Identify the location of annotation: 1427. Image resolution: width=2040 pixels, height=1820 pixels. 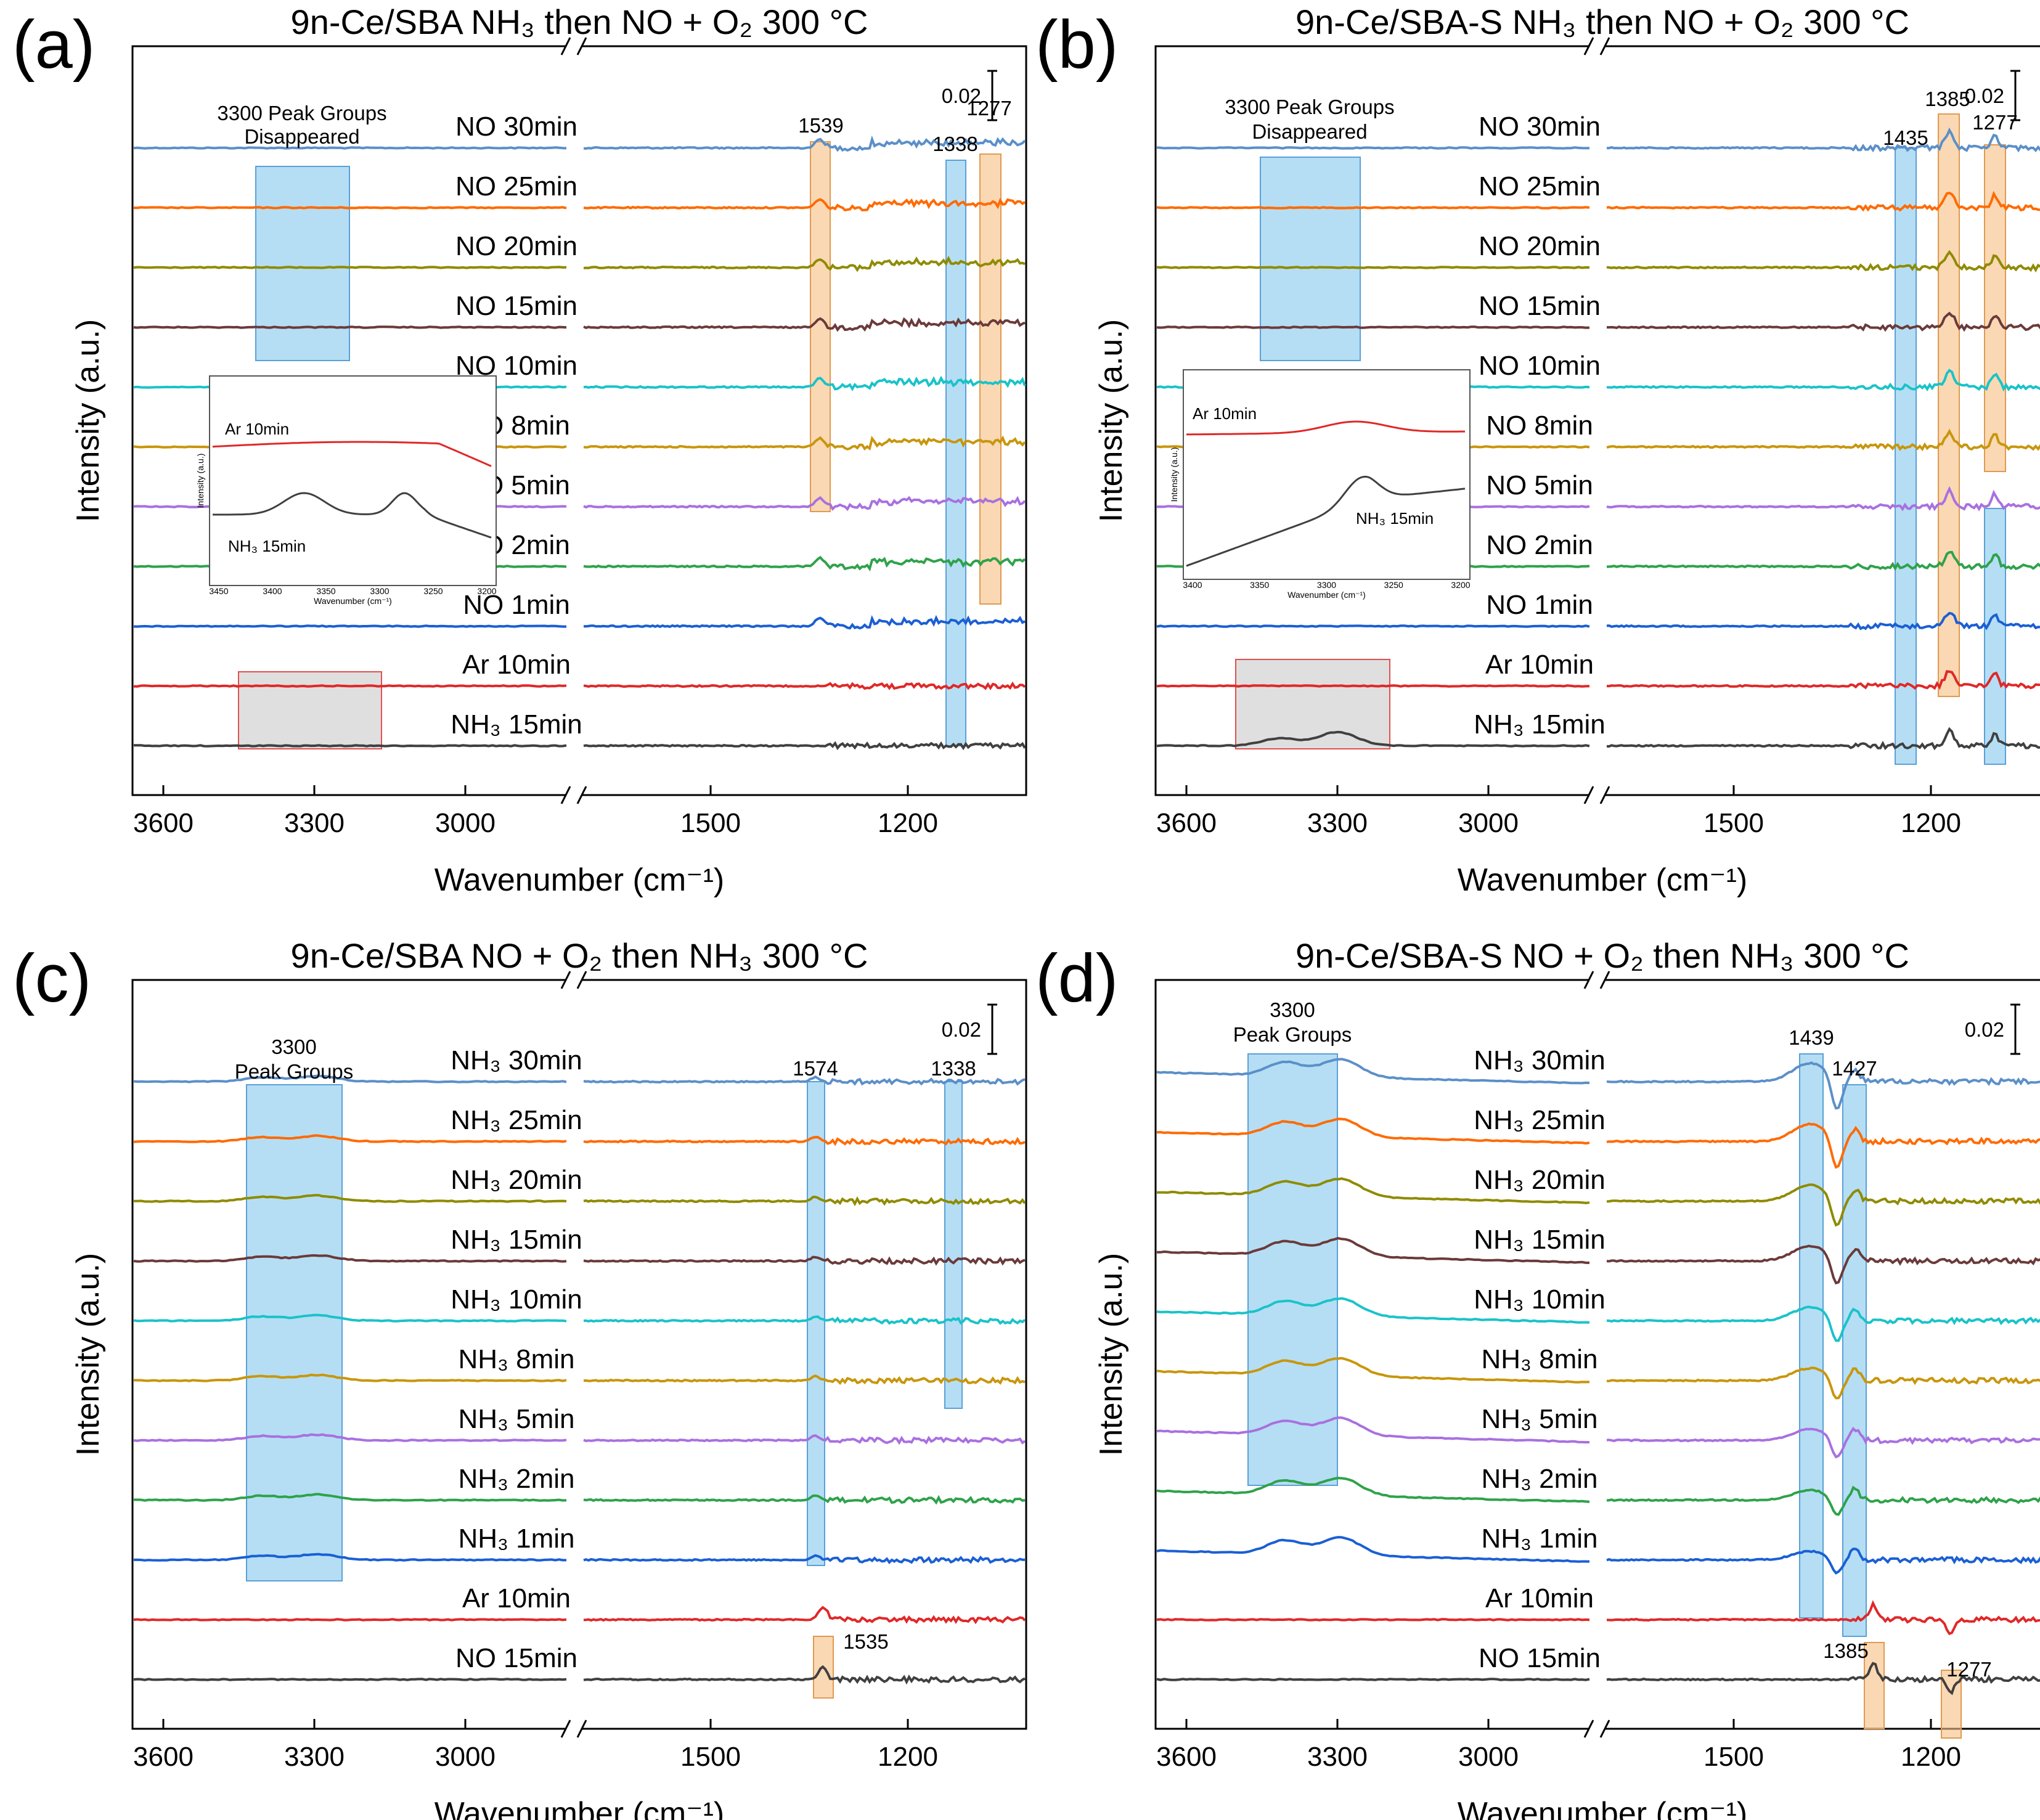
(1854, 1068).